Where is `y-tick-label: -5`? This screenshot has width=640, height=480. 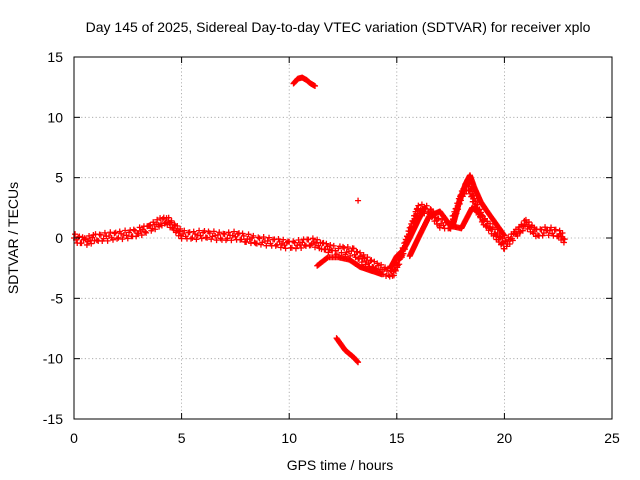
y-tick-label: -5 is located at coordinates (57, 298).